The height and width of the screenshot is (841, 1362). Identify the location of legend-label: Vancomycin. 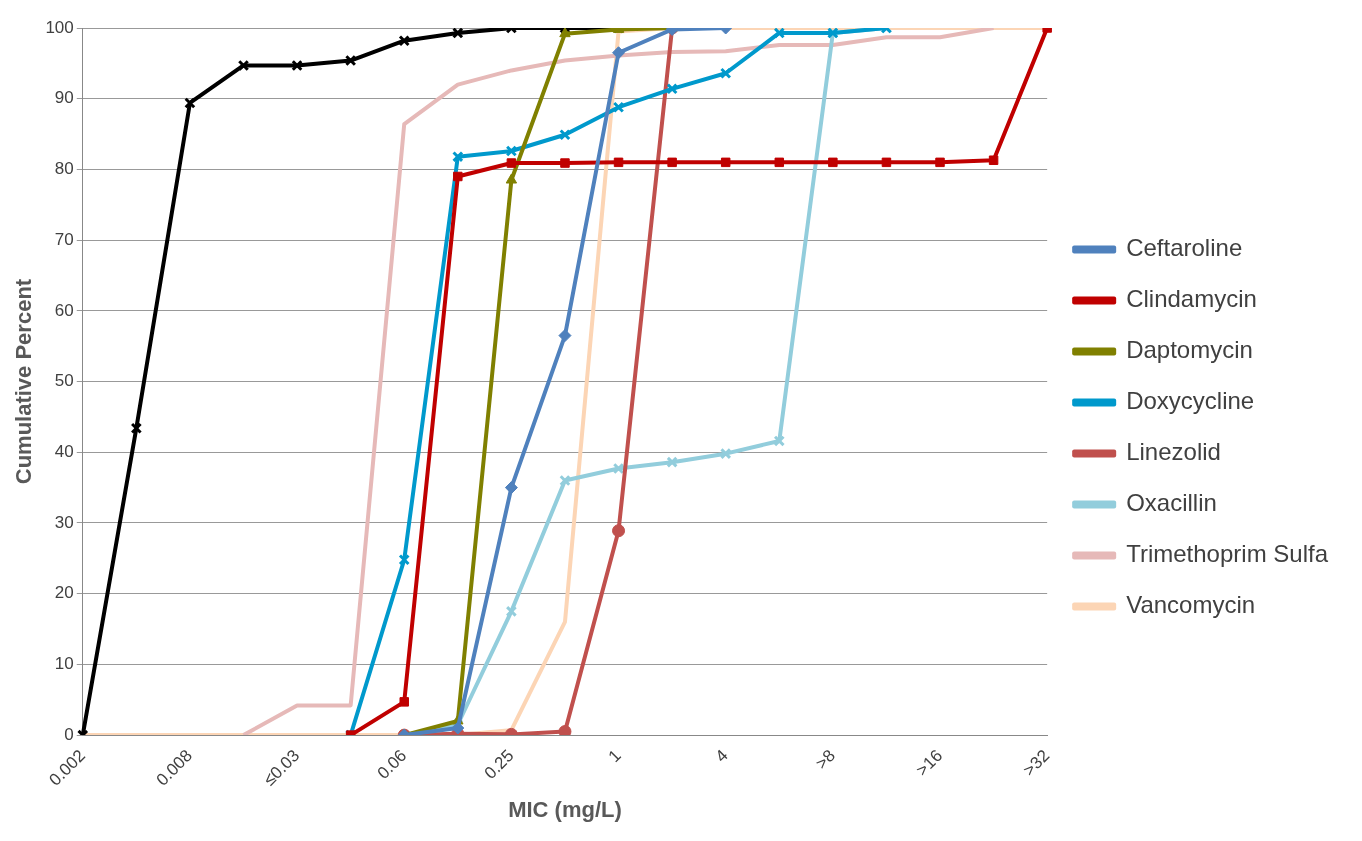
(1191, 605).